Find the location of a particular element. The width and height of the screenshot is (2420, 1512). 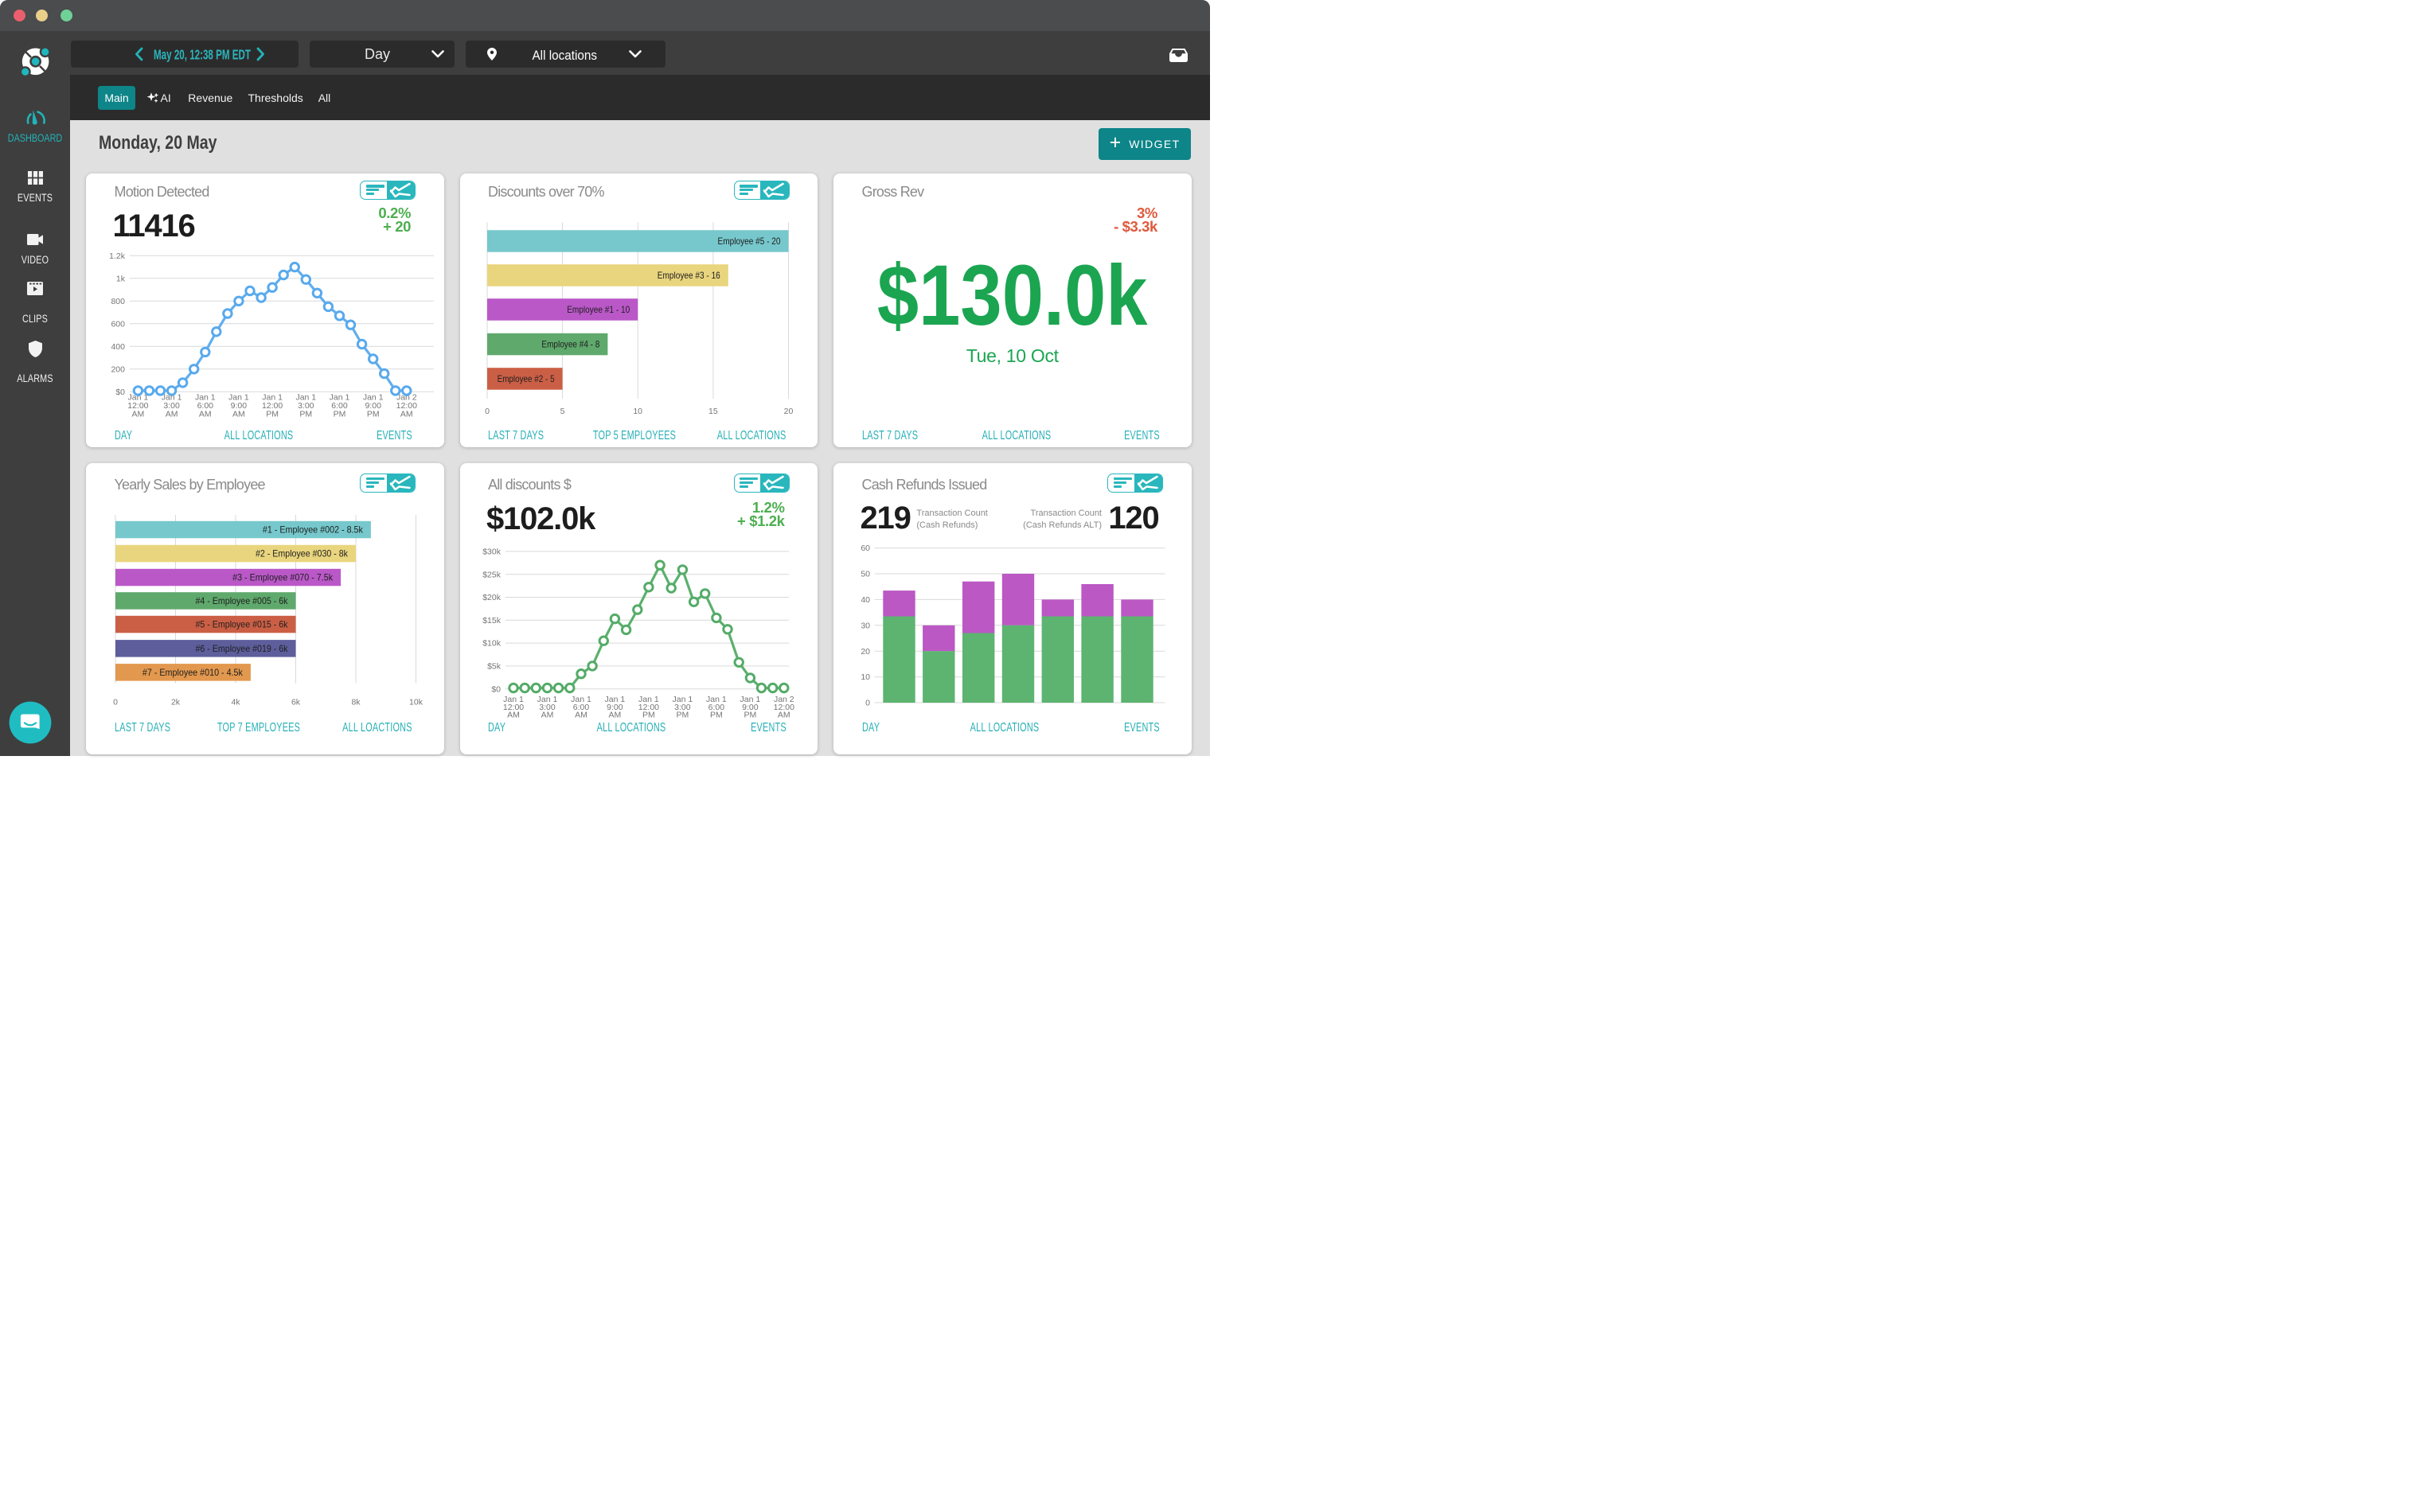

svg-text: #4 - Employee #005 - 6k is located at coordinates (242, 600).